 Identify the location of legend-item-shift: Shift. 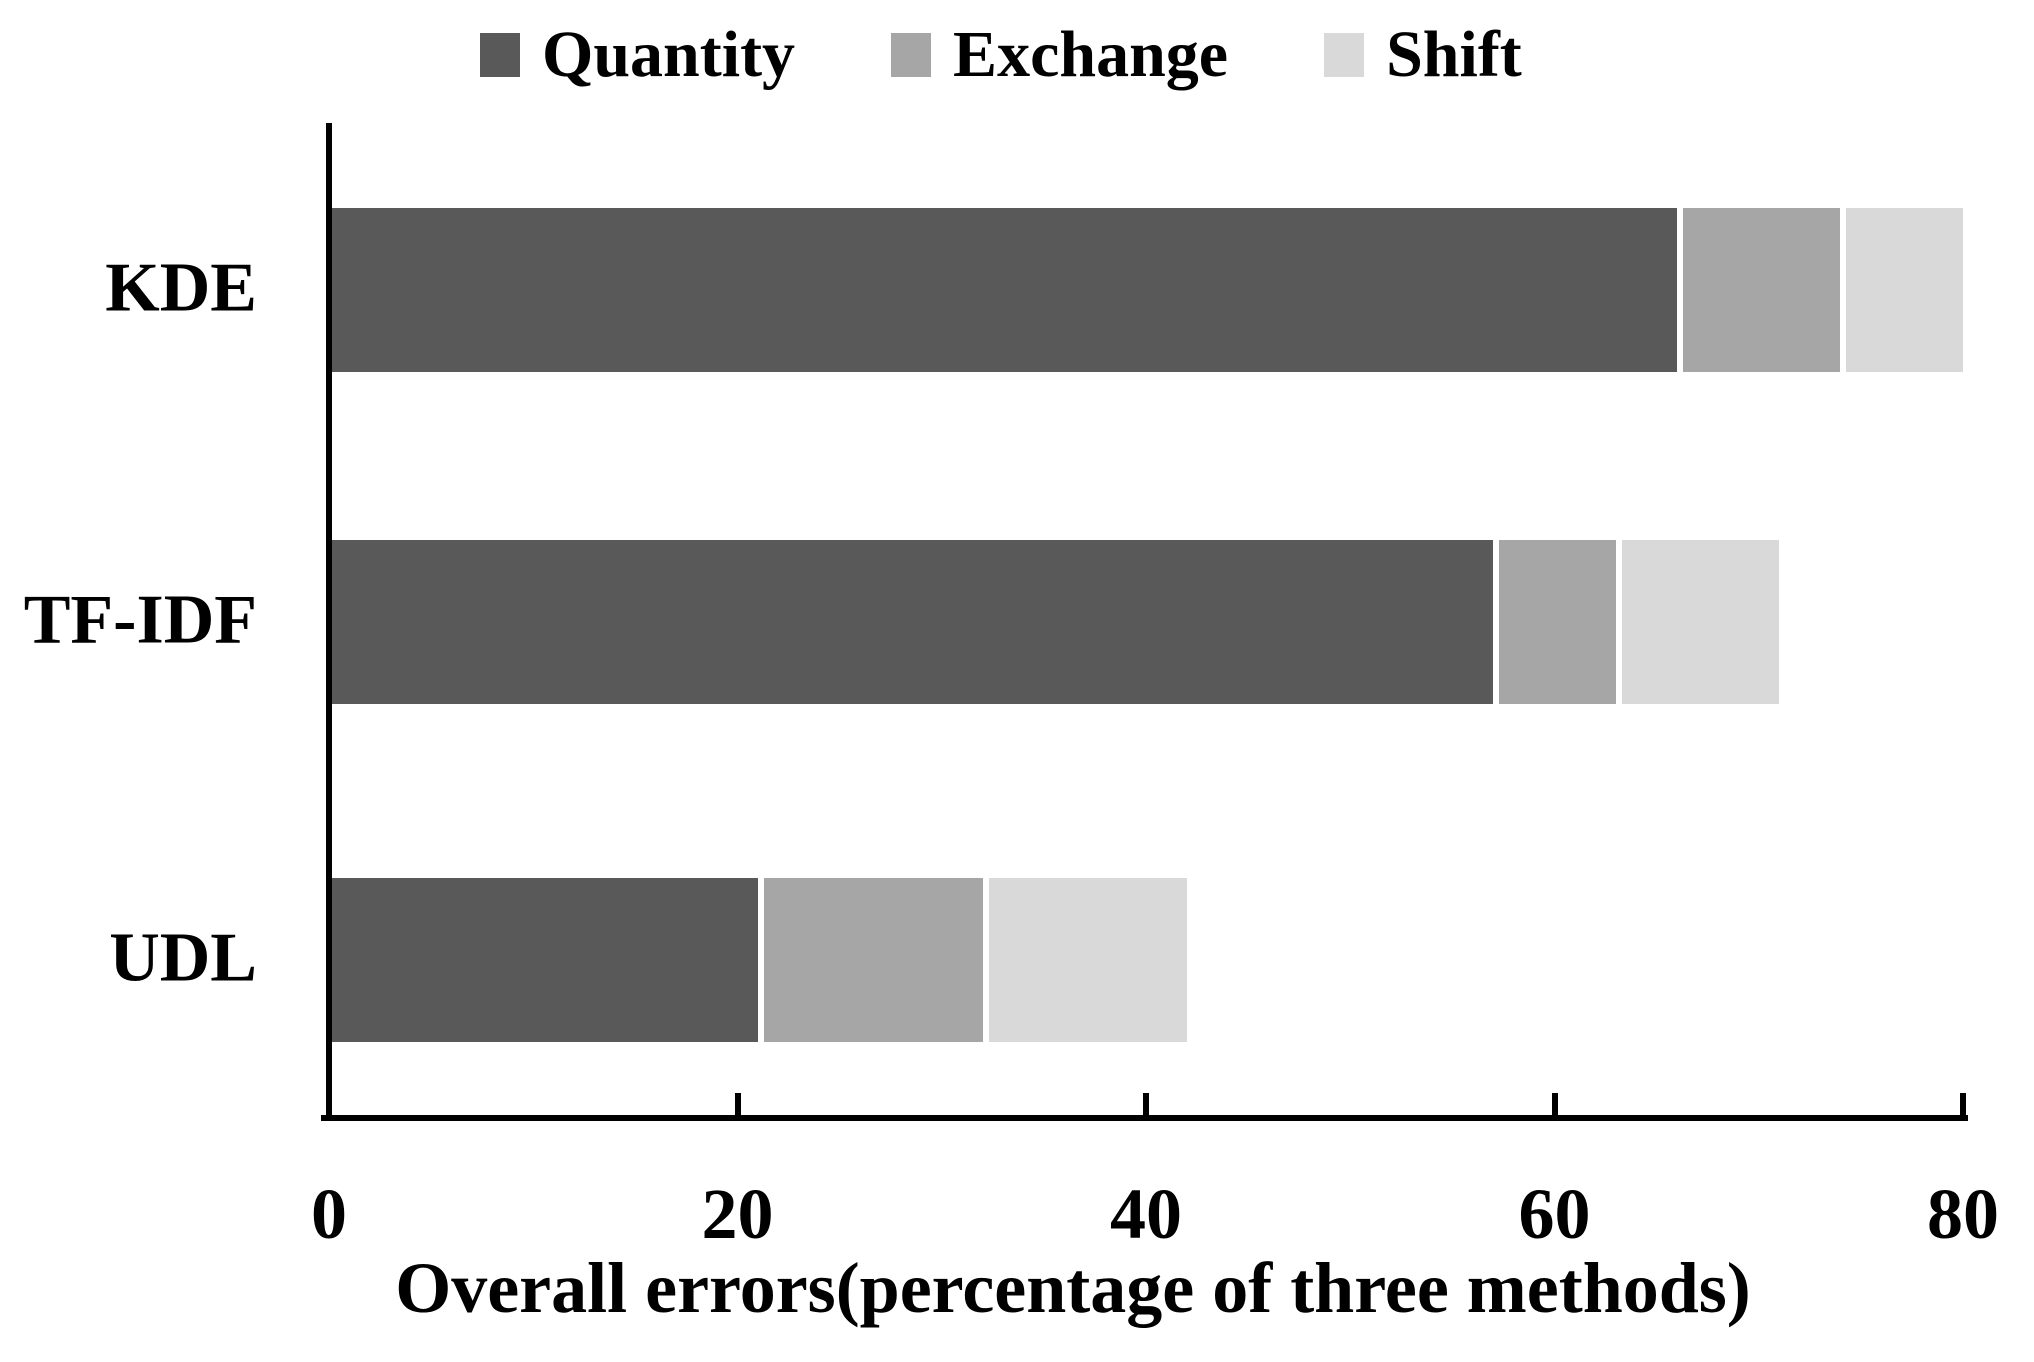
(1423, 55).